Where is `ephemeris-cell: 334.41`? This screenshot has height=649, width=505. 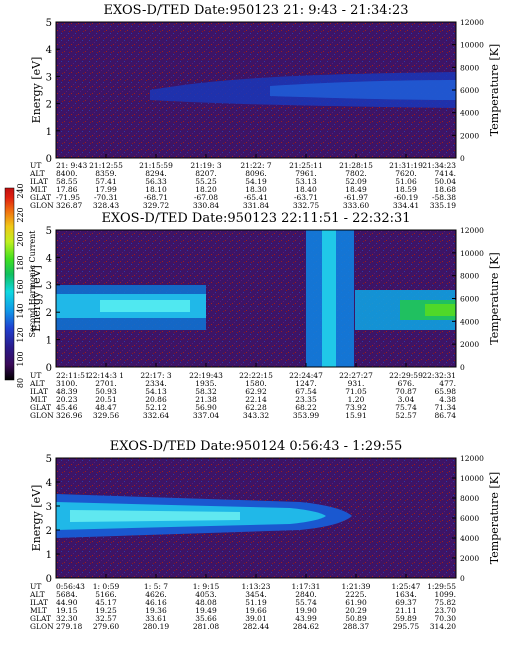
ephemeris-cell: 334.41 is located at coordinates (406, 205).